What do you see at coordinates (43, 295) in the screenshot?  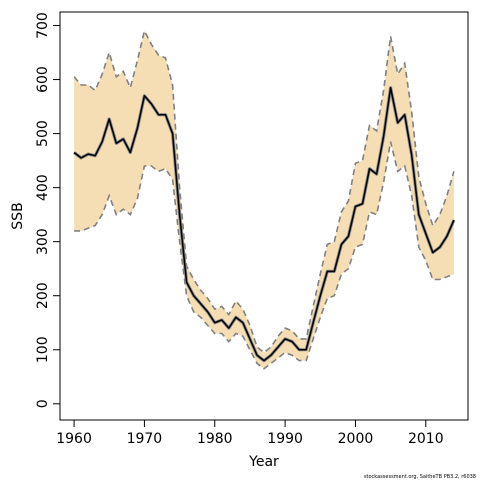 I see `y-tick-label: 200` at bounding box center [43, 295].